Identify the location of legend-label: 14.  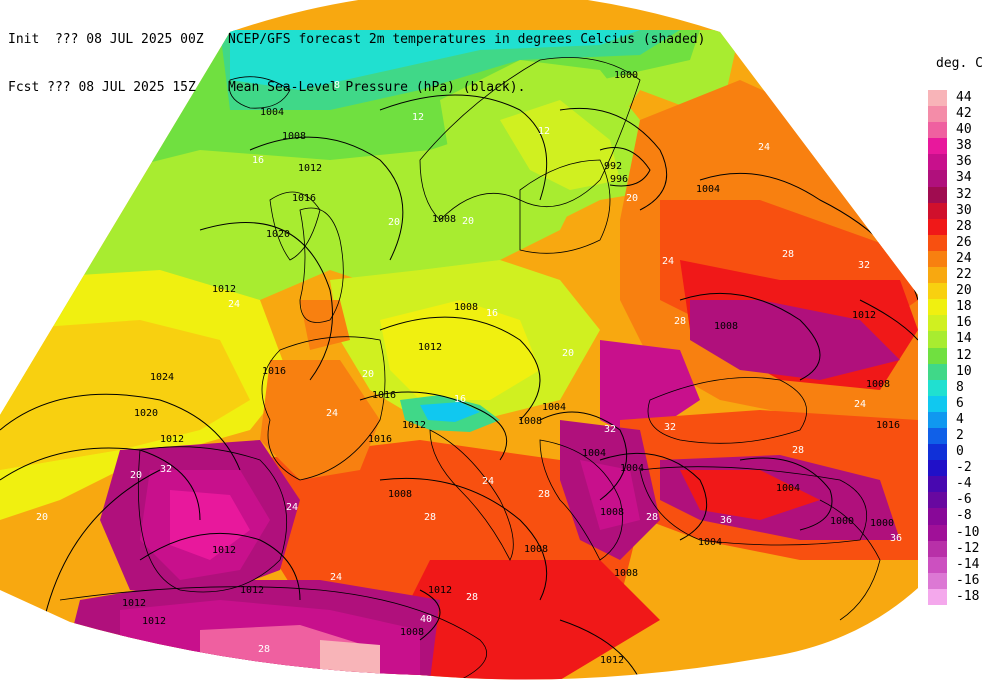
(964, 339).